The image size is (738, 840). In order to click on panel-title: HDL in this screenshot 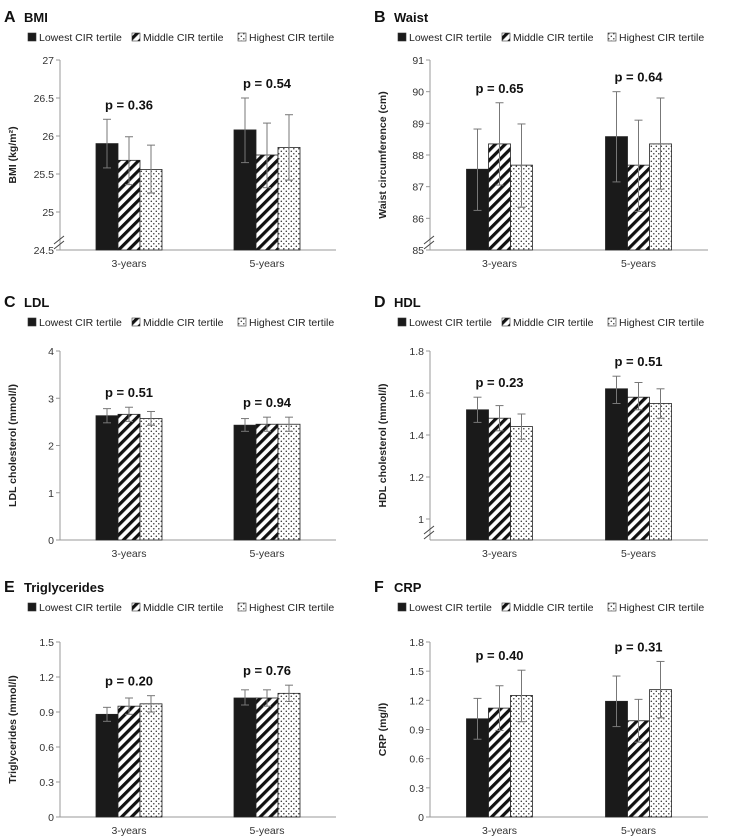, I will do `click(407, 302)`.